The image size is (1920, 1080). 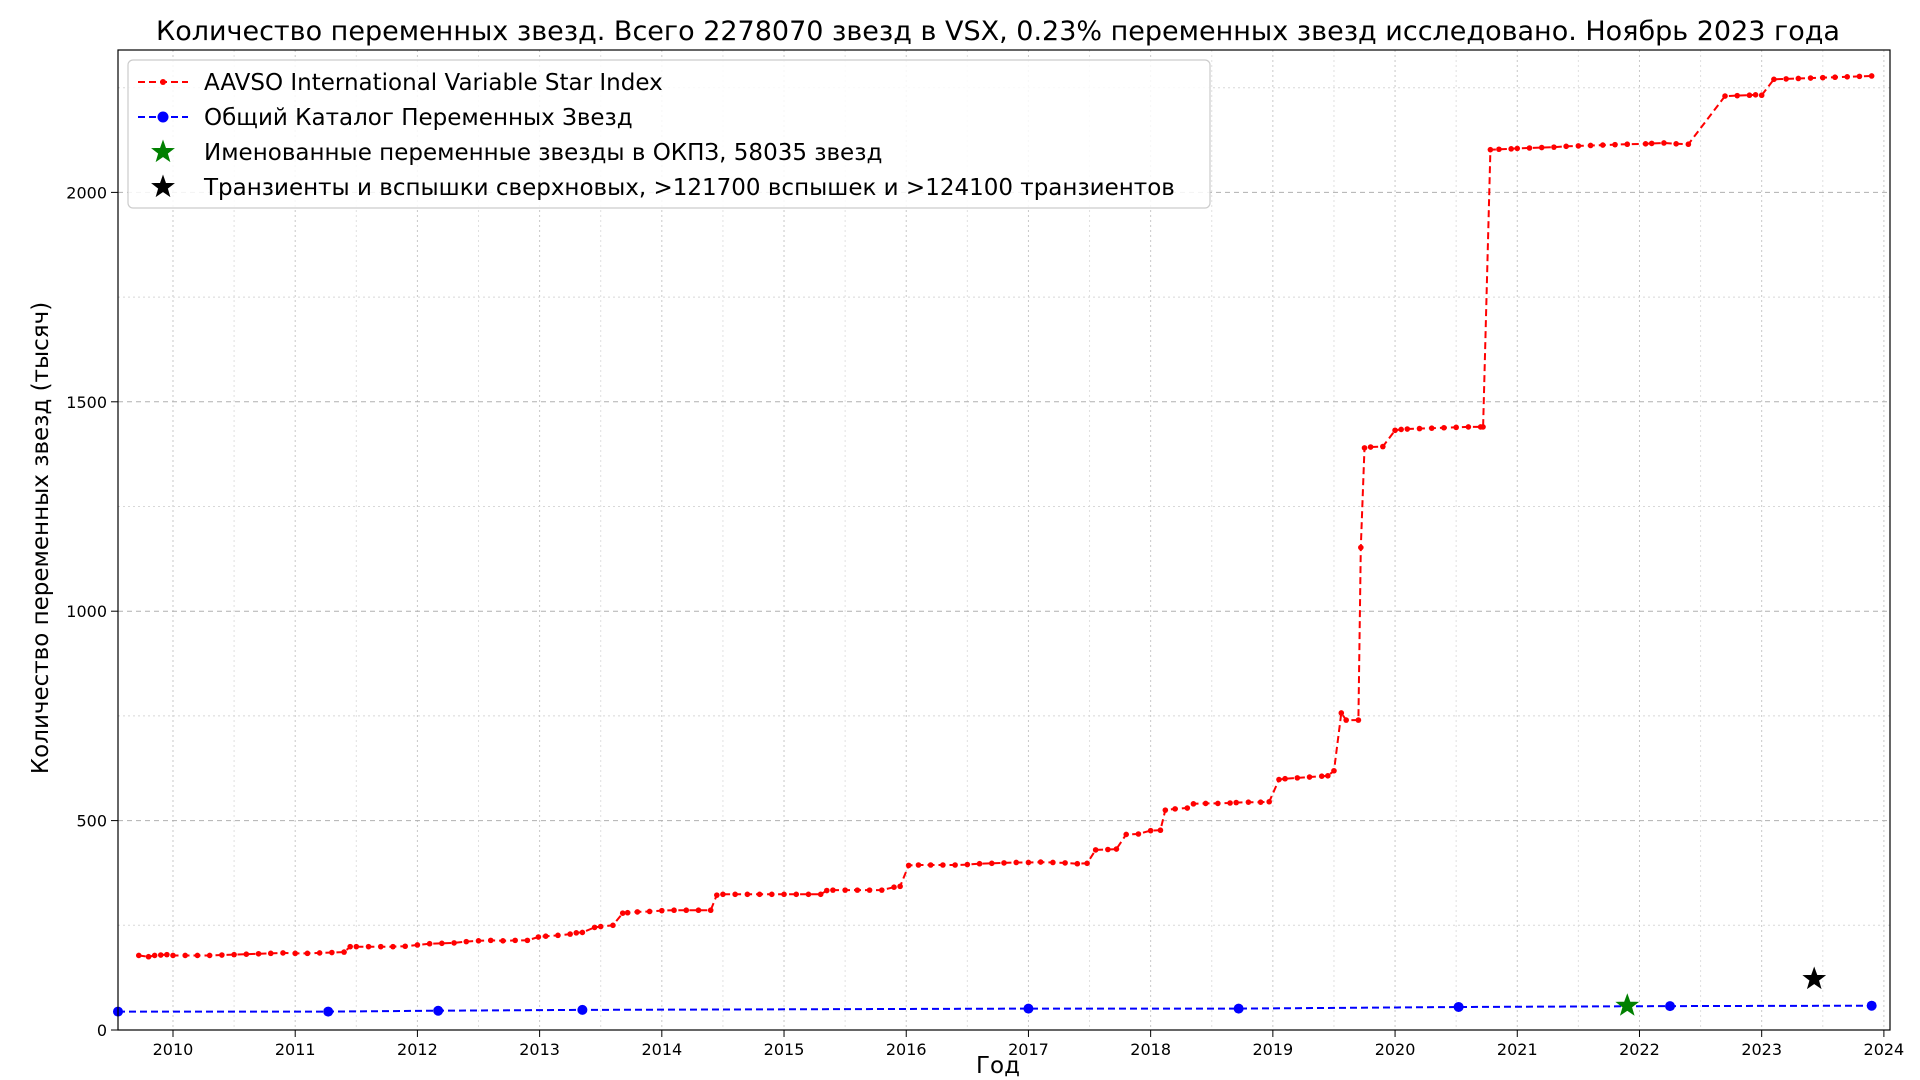 I want to click on x-tick-label: 2014, so click(x=661, y=1049).